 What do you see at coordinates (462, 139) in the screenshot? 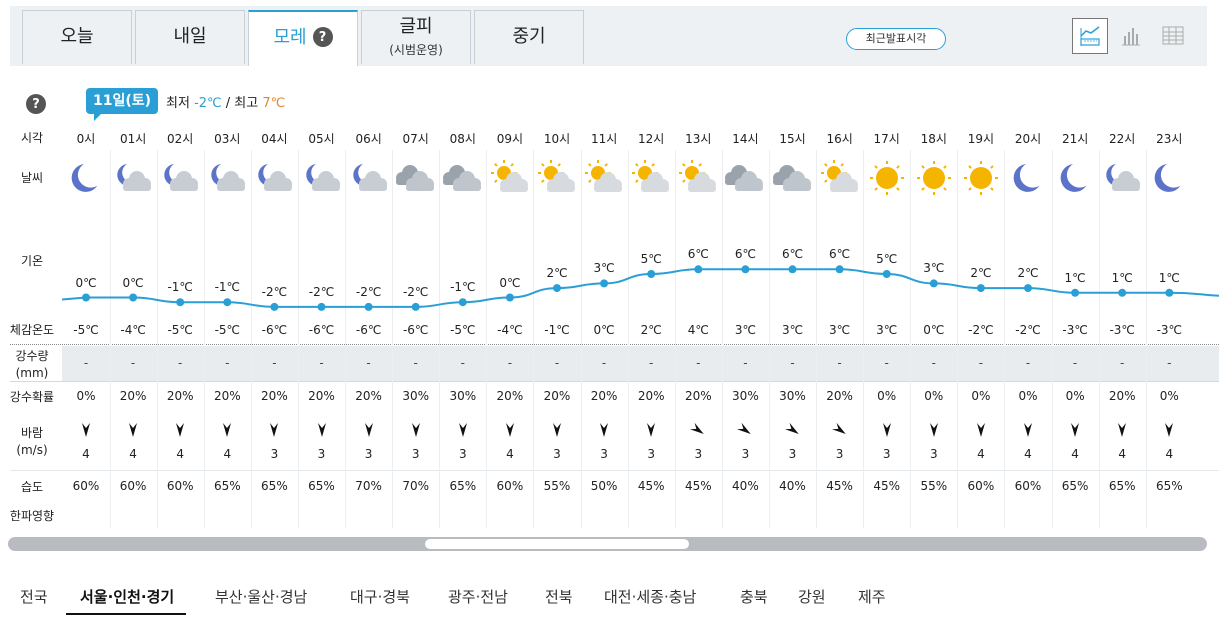
I see `hour-label: 08시` at bounding box center [462, 139].